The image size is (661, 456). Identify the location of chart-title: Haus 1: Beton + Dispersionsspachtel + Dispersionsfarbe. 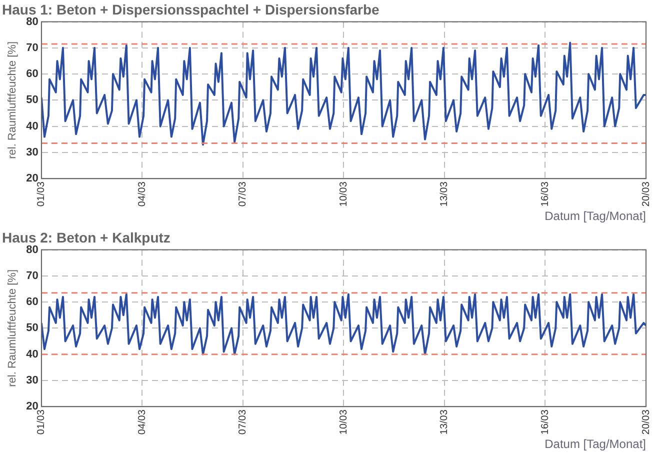
(191, 9).